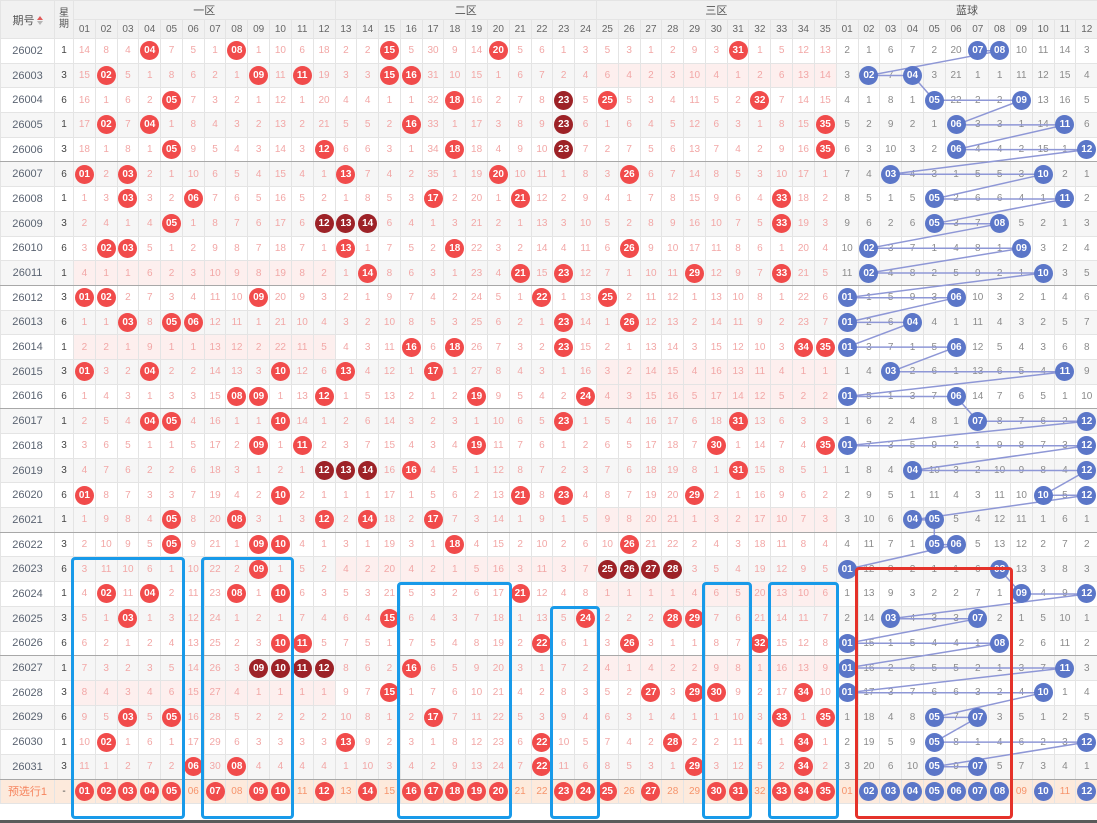  I want to click on cell: 29, so click(694, 791).